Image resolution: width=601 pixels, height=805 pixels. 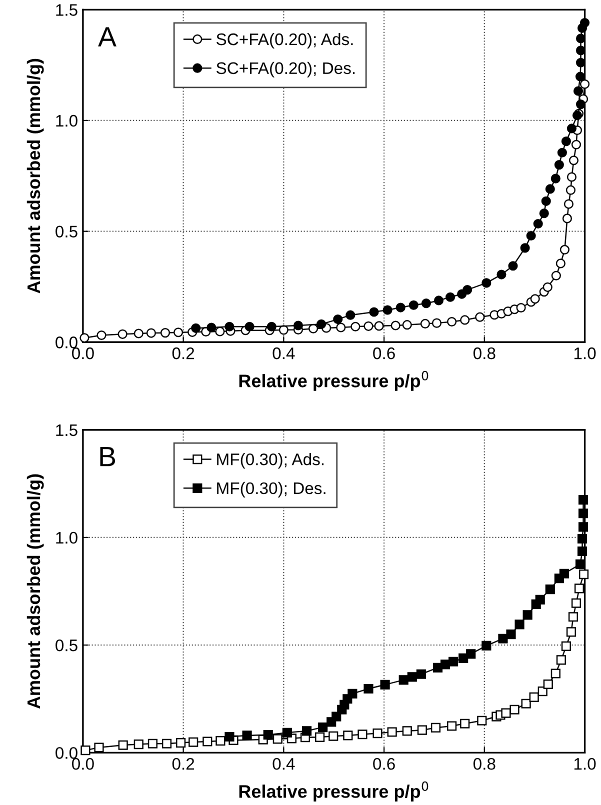 I want to click on x-tick-label: 0.8, so click(x=484, y=353).